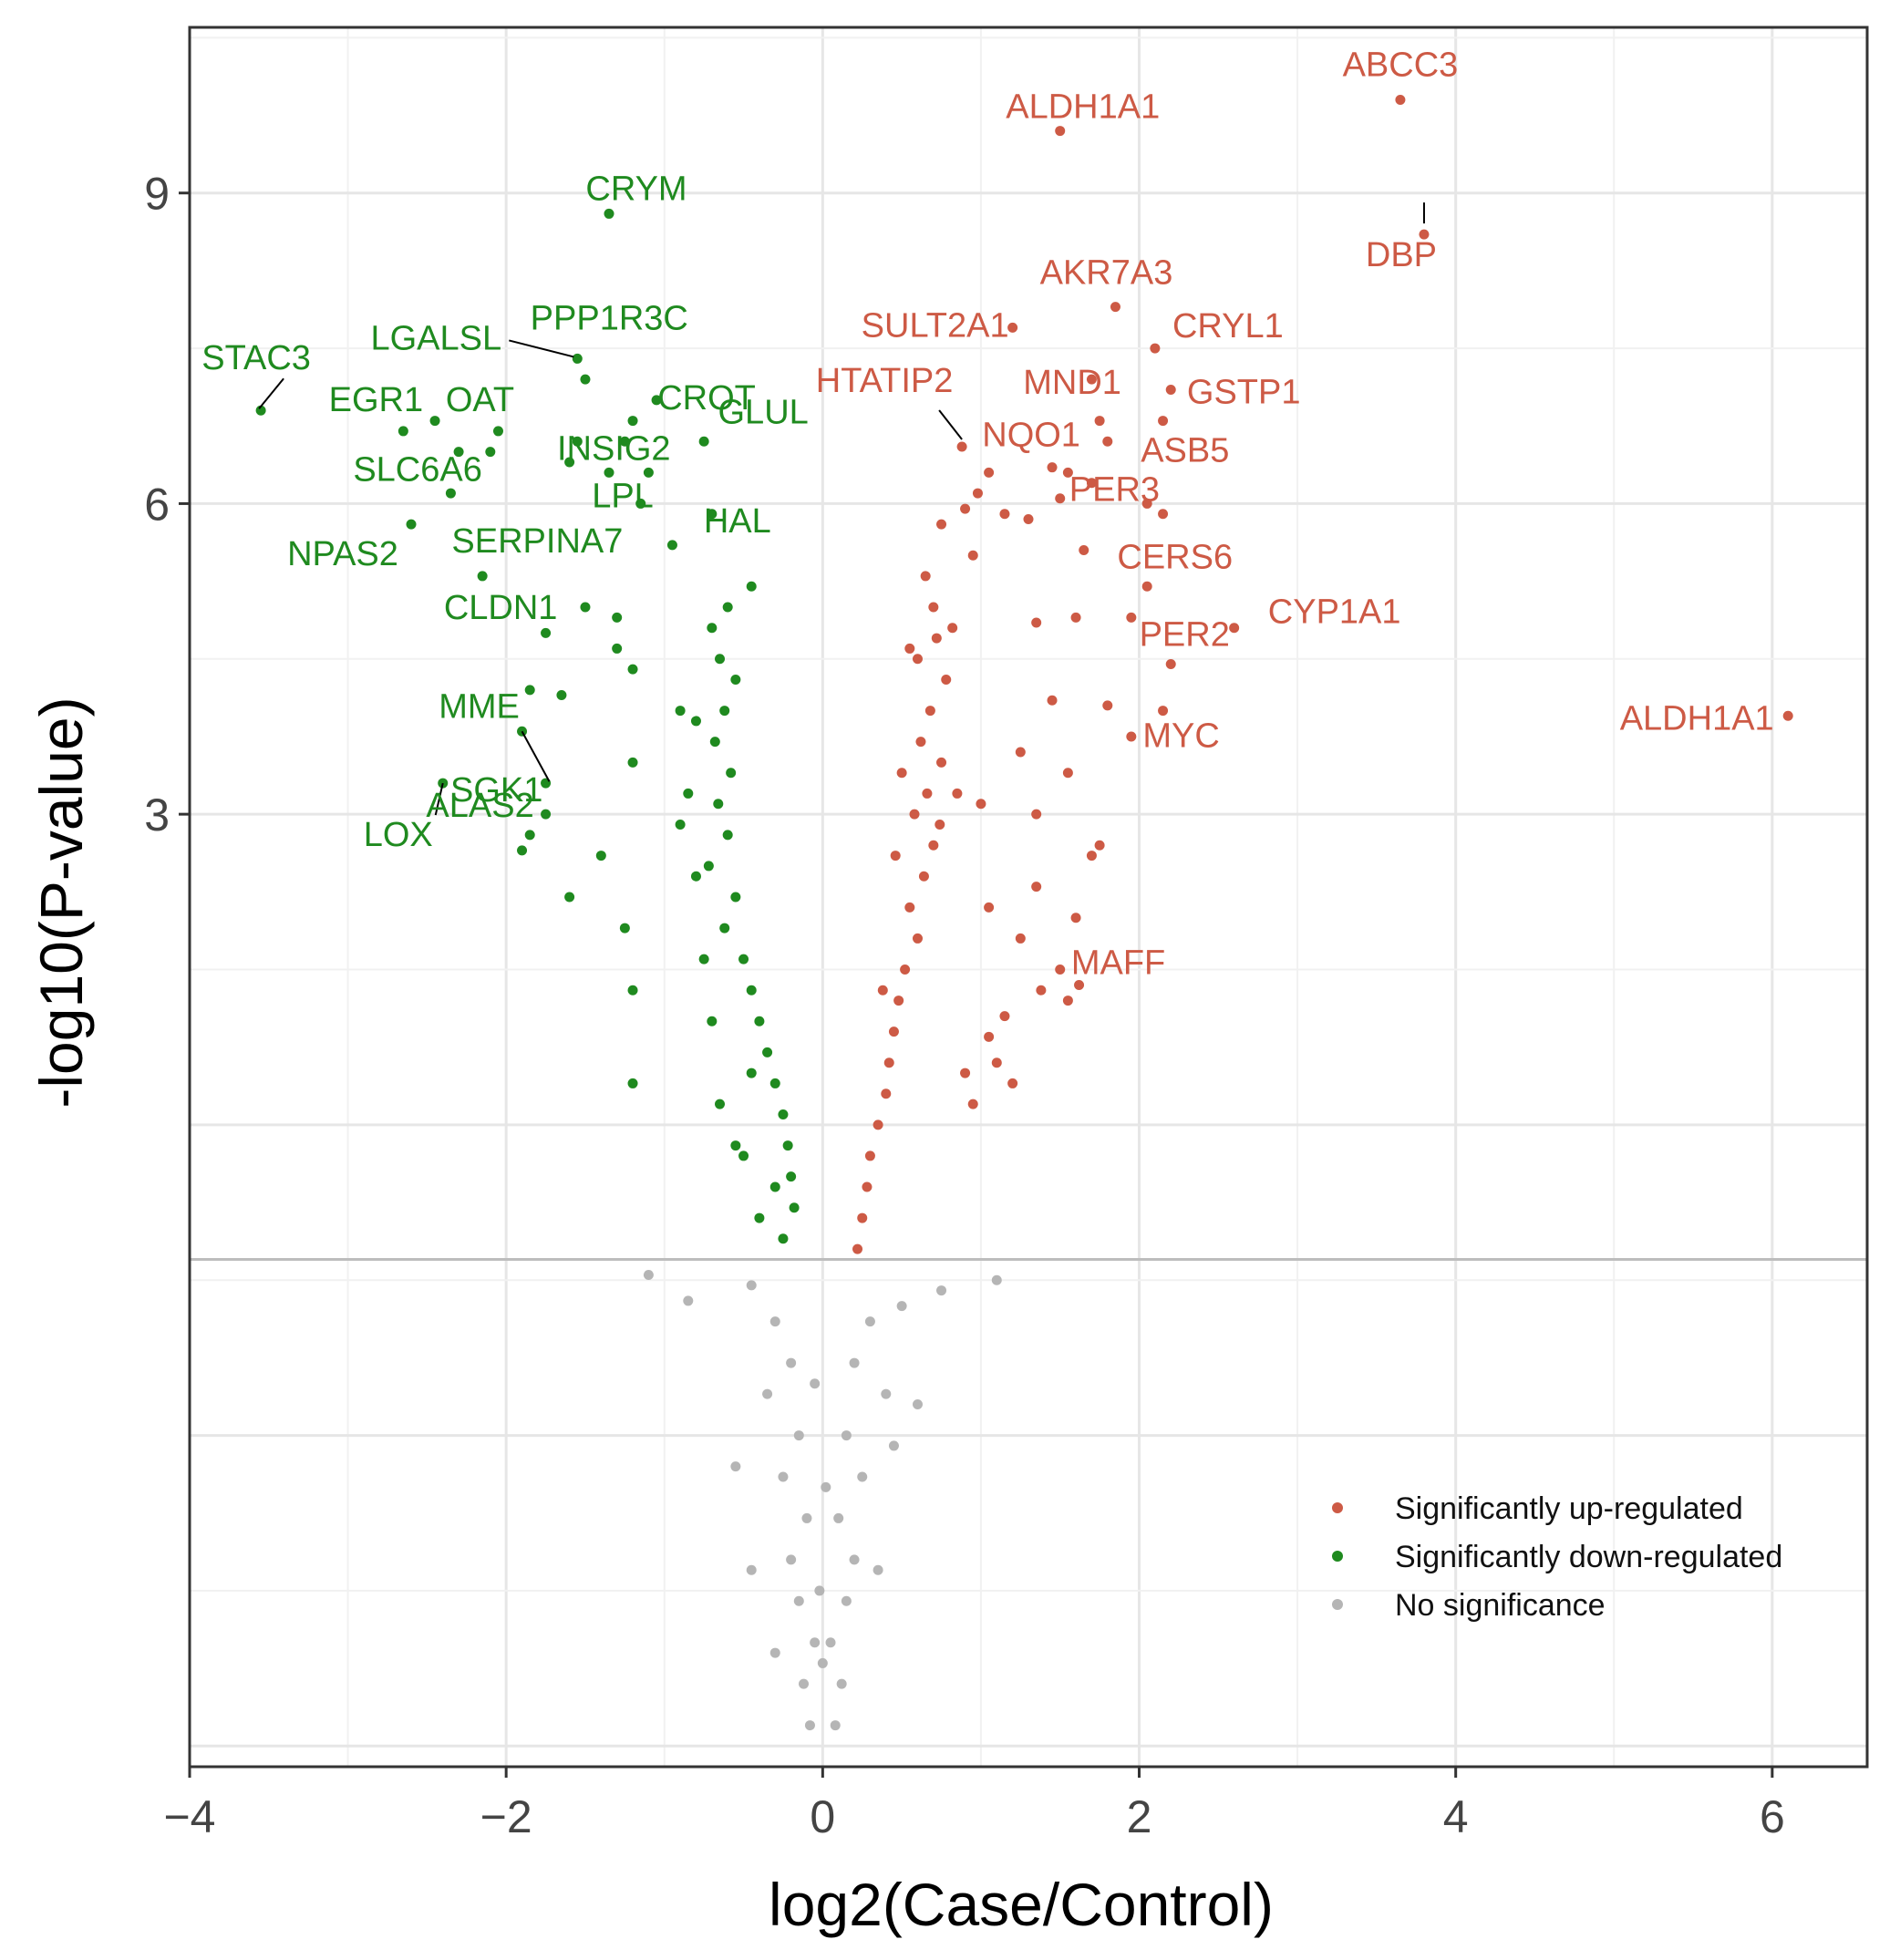  Describe the element at coordinates (1772, 1816) in the screenshot. I see `x-tick-label: 6` at that location.